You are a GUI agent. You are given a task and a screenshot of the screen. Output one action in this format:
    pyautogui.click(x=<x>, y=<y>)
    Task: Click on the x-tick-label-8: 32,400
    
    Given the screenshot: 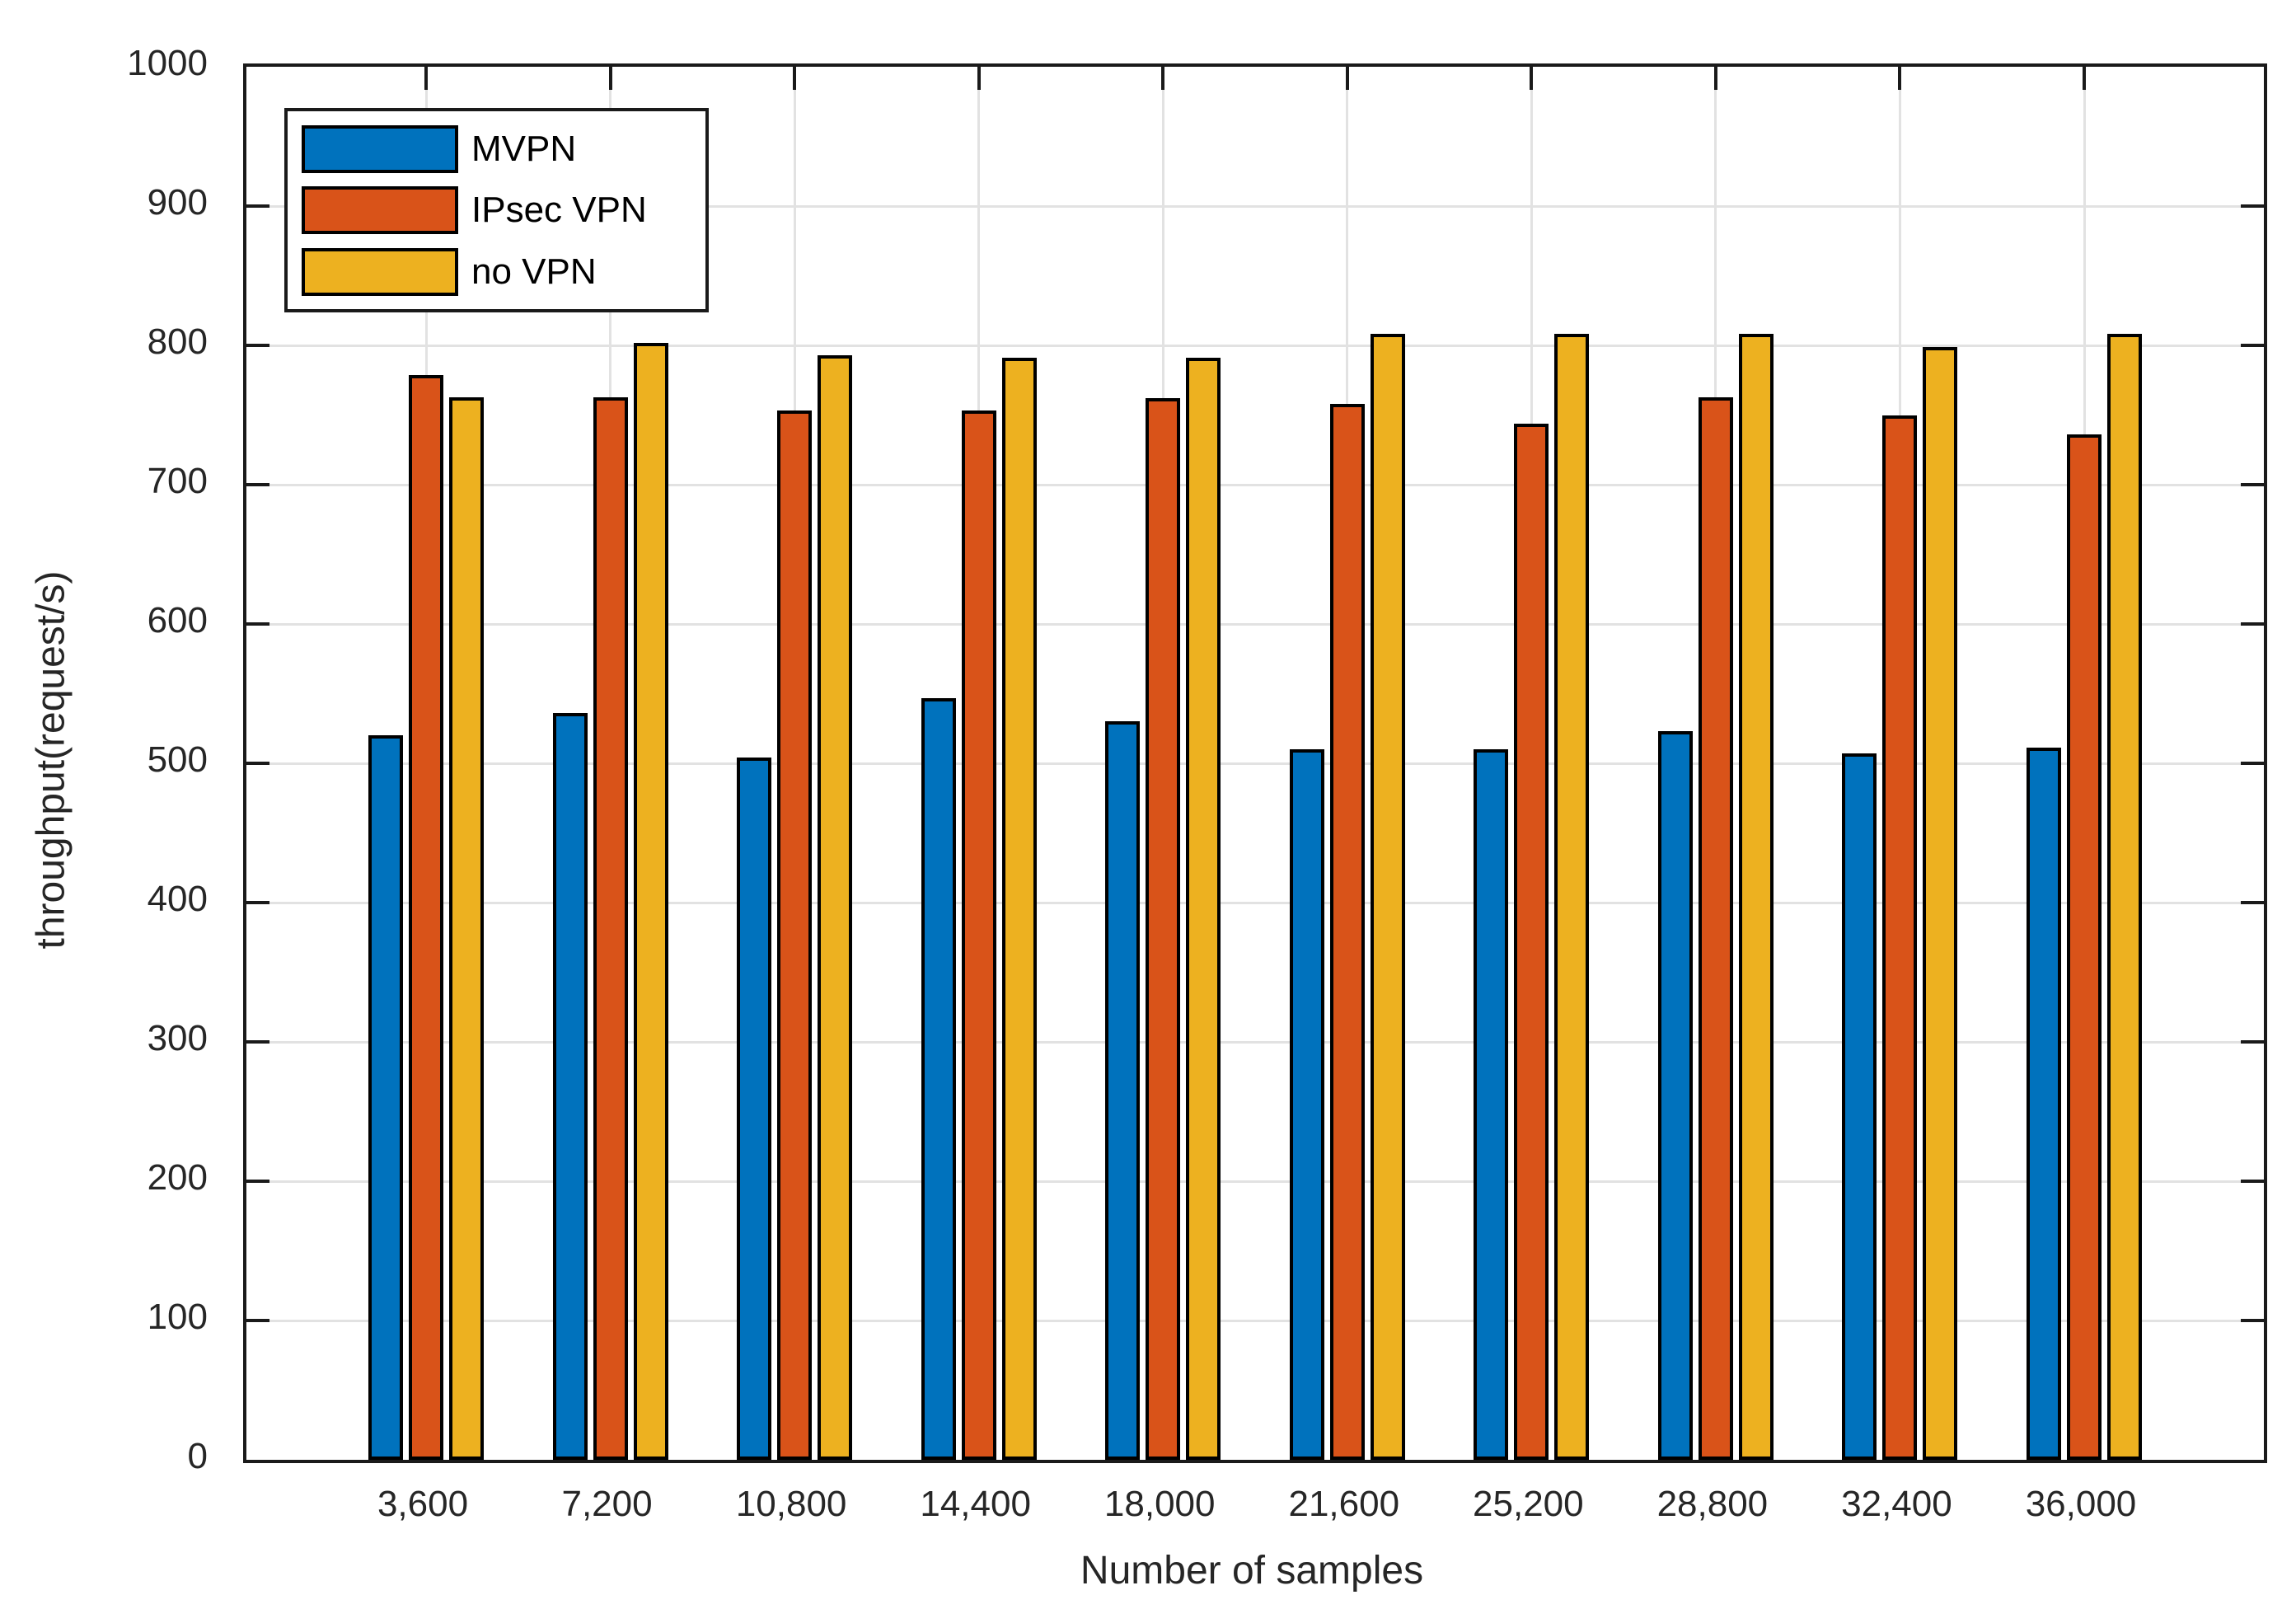 What is the action you would take?
    pyautogui.click(x=1897, y=1504)
    